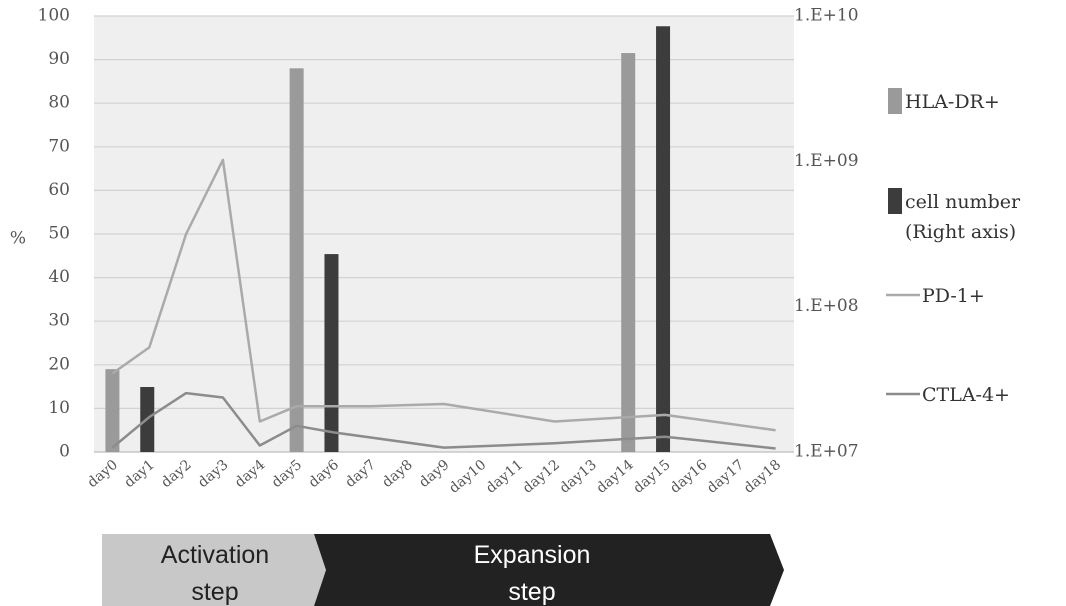 The height and width of the screenshot is (606, 1066). Describe the element at coordinates (578, 477) in the screenshot. I see `x-tick-label: day13` at that location.